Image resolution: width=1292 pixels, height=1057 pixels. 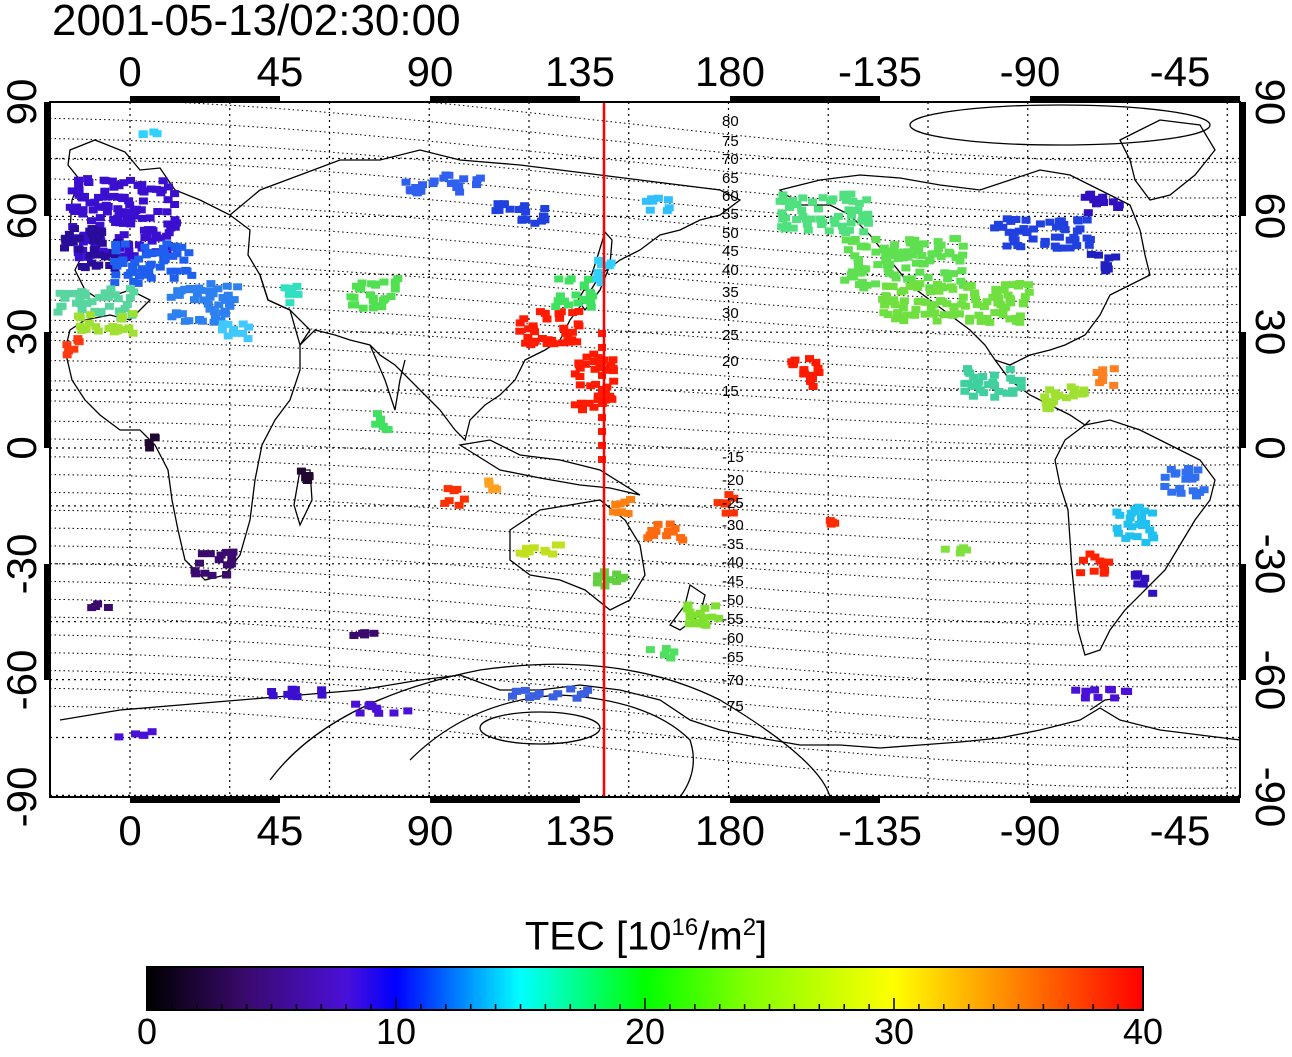 What do you see at coordinates (147, 1031) in the screenshot?
I see `colorbar-tick-label: 0` at bounding box center [147, 1031].